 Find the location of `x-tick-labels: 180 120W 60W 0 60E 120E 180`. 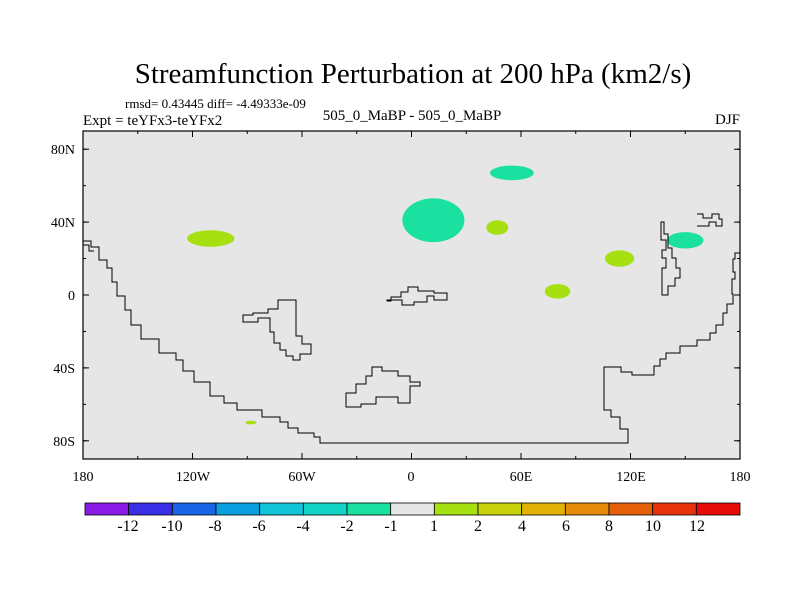

x-tick-labels: 180 120W 60W 0 60E 120E 180 is located at coordinates (412, 477).